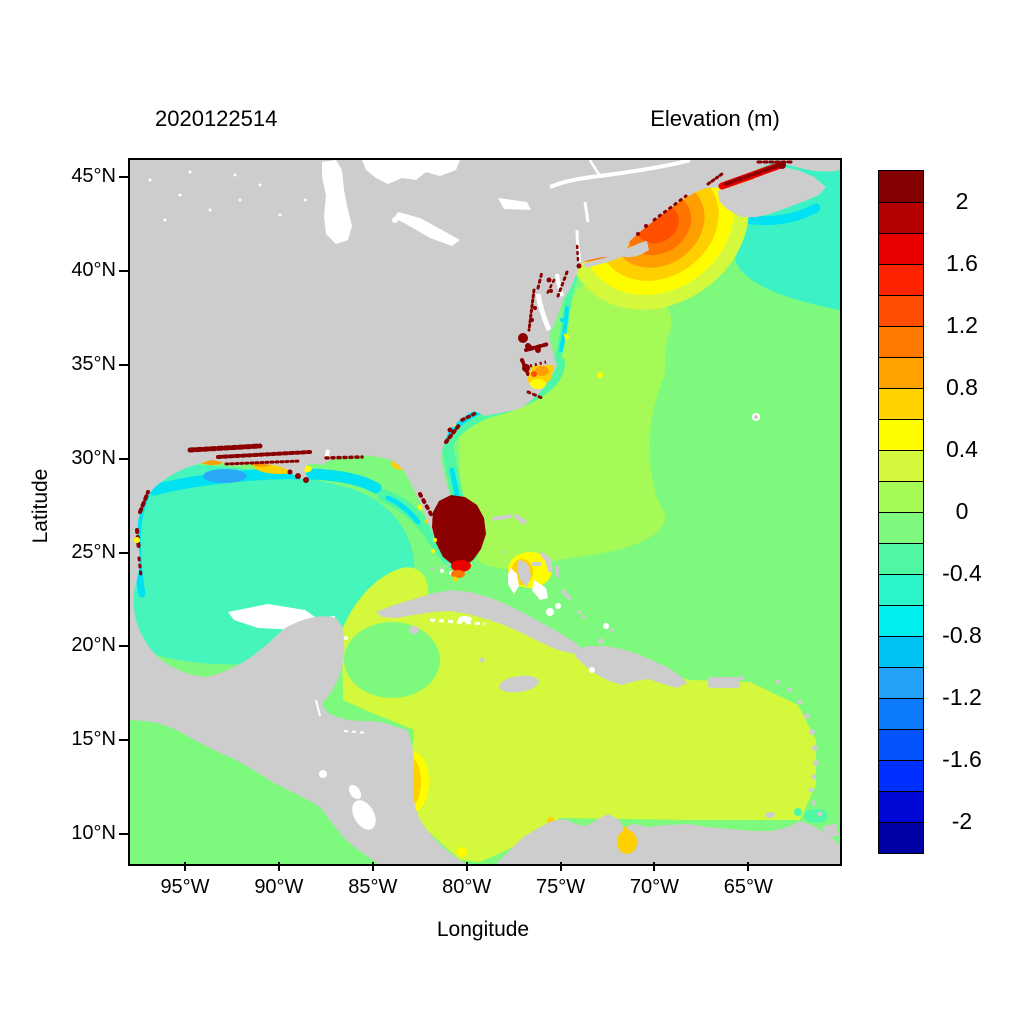  I want to click on x-tick-label: 75°W, so click(560, 887).